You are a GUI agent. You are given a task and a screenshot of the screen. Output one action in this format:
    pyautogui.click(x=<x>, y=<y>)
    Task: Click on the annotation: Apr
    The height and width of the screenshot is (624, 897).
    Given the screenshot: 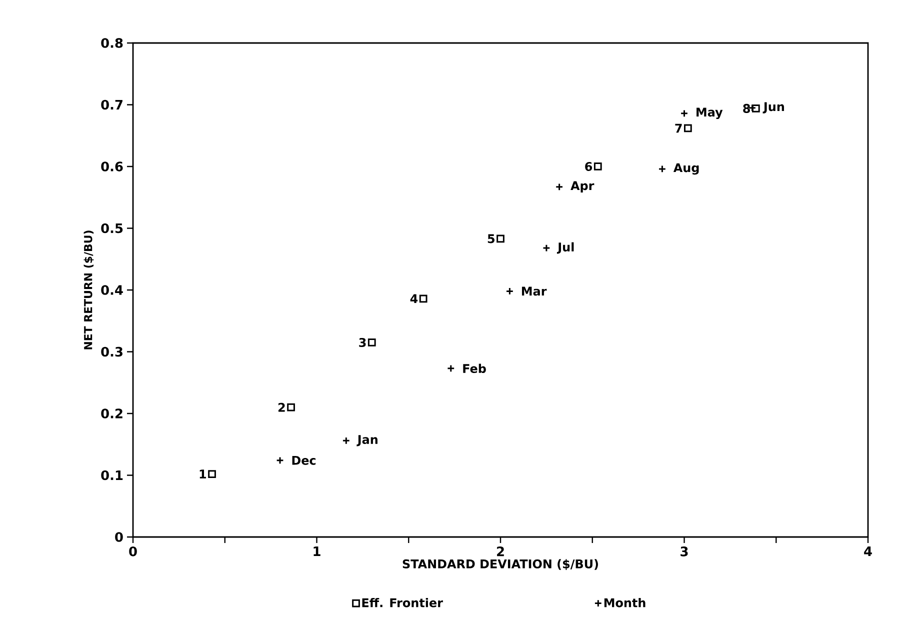 What is the action you would take?
    pyautogui.click(x=582, y=186)
    